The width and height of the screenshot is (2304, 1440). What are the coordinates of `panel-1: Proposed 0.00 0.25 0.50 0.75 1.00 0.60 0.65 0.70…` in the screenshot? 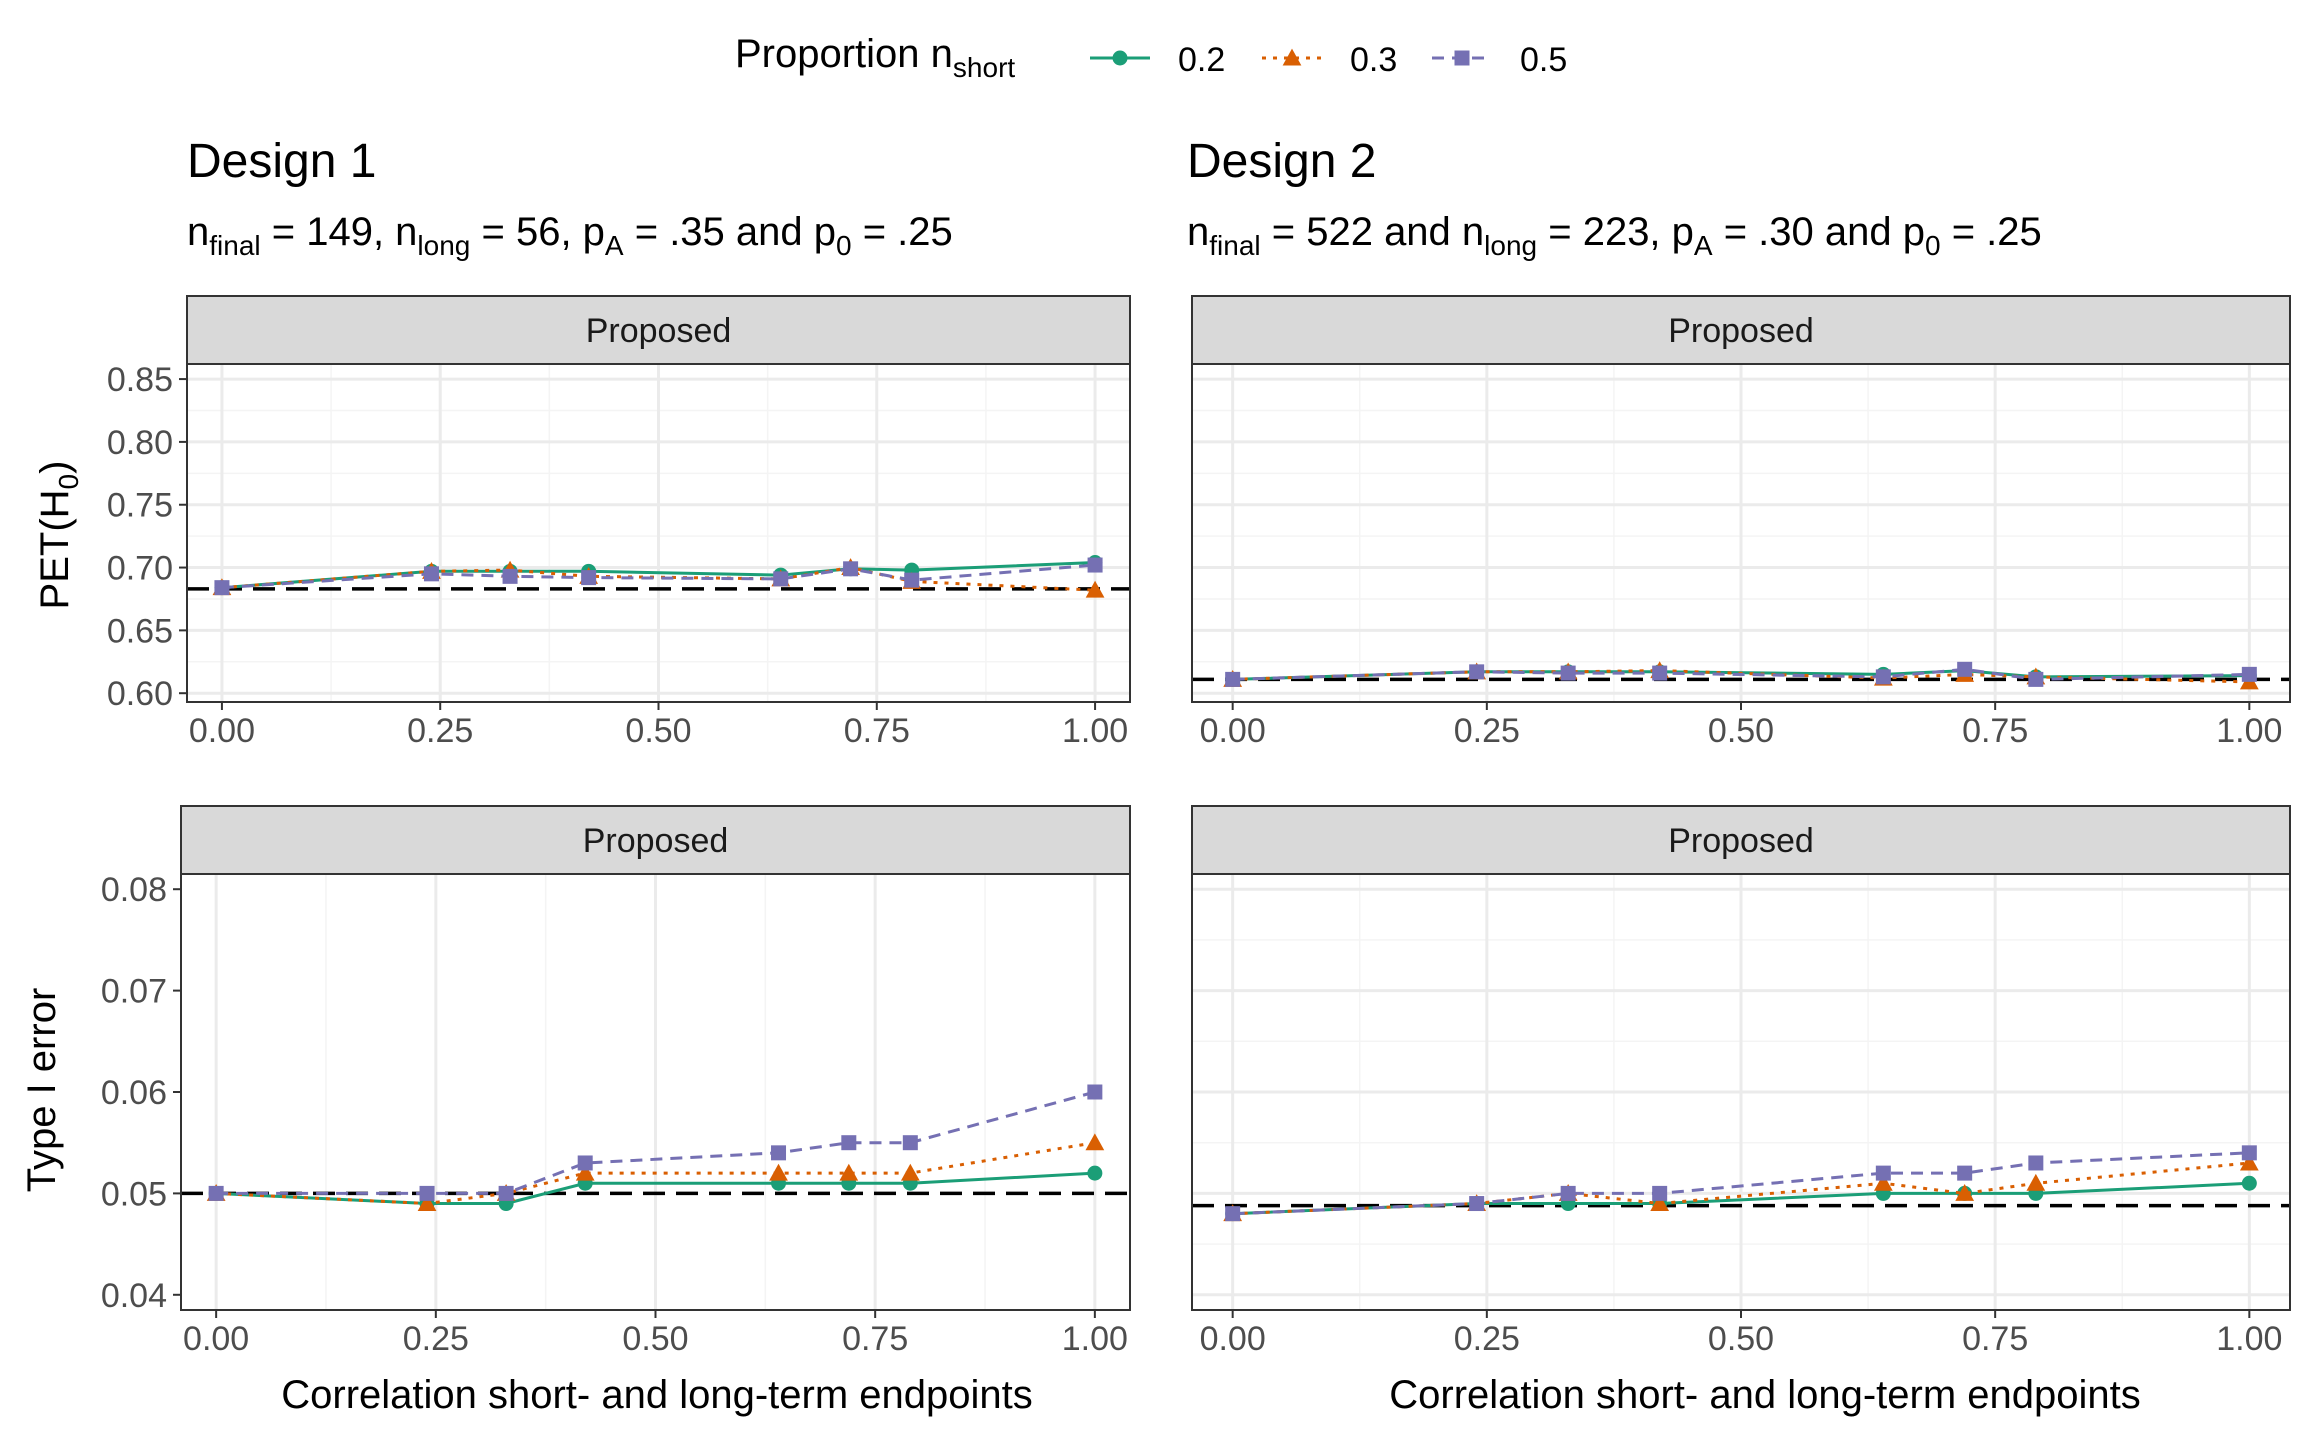 It's located at (619, 522).